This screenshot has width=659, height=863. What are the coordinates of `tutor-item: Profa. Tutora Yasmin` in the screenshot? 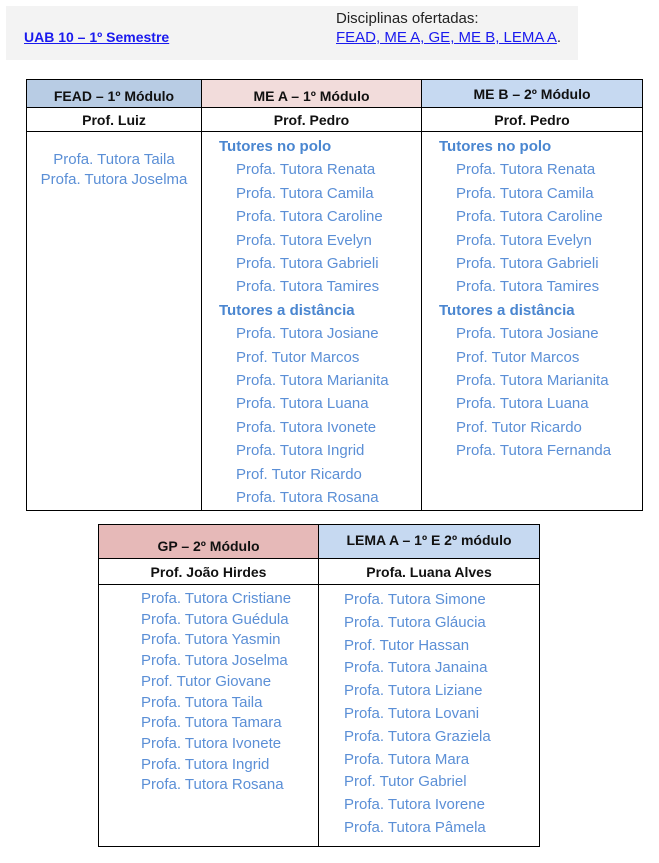 It's located at (211, 640).